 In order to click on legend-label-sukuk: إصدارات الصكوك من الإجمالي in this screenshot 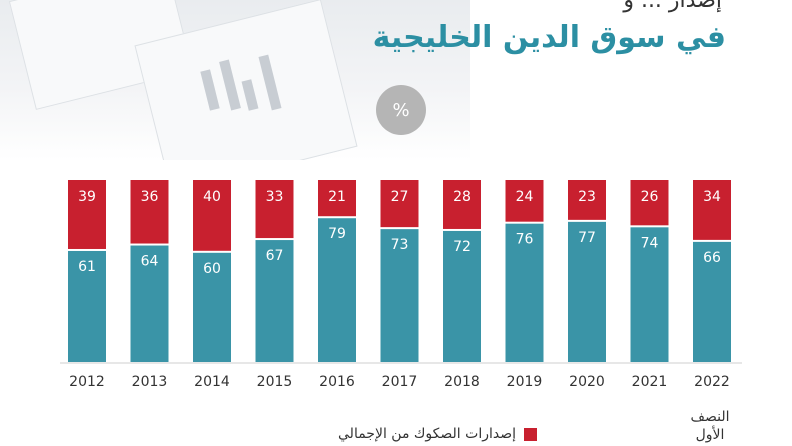, I will do `click(427, 434)`.